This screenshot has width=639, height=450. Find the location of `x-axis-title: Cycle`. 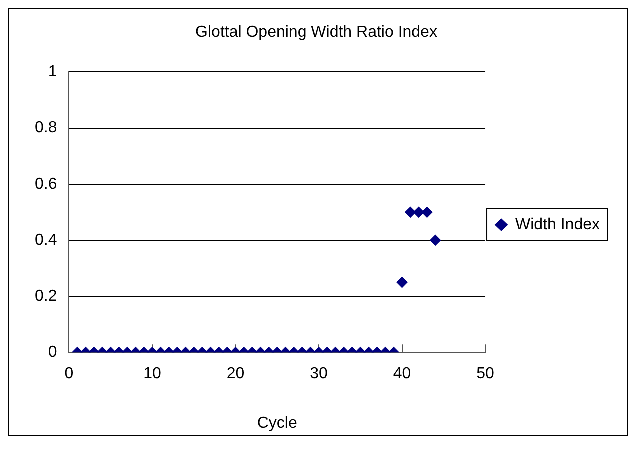

x-axis-title: Cycle is located at coordinates (277, 423).